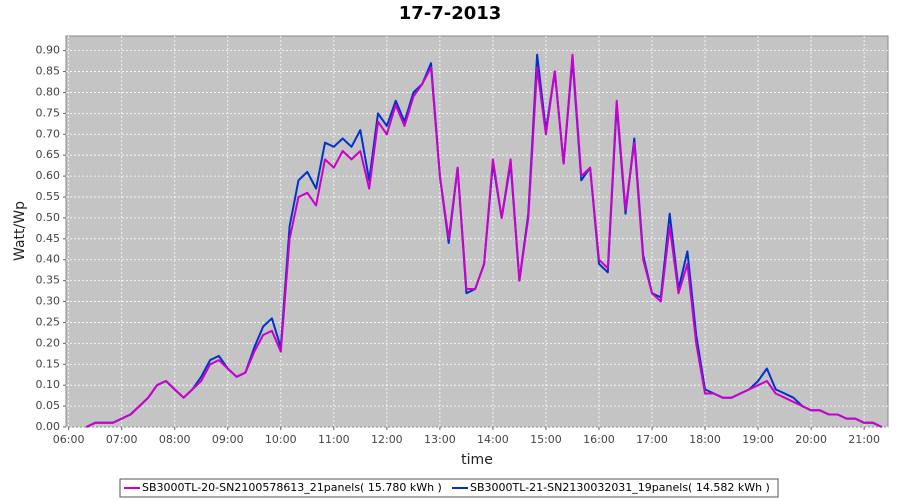 The image size is (900, 500). What do you see at coordinates (450, 13) in the screenshot?
I see `chart-title: 17-7-2013` at bounding box center [450, 13].